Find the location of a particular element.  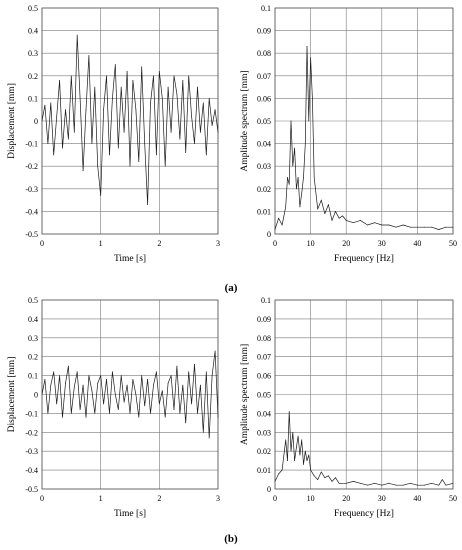

x-tick-label: 3 is located at coordinates (218, 243).